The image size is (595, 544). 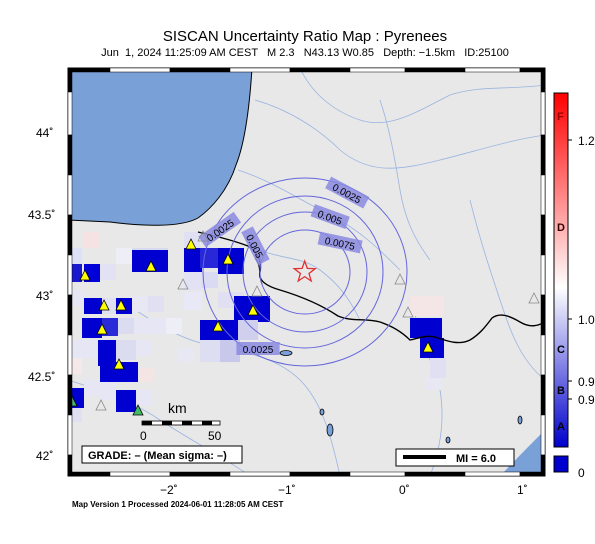 I want to click on grade-label: B, so click(x=561, y=391).